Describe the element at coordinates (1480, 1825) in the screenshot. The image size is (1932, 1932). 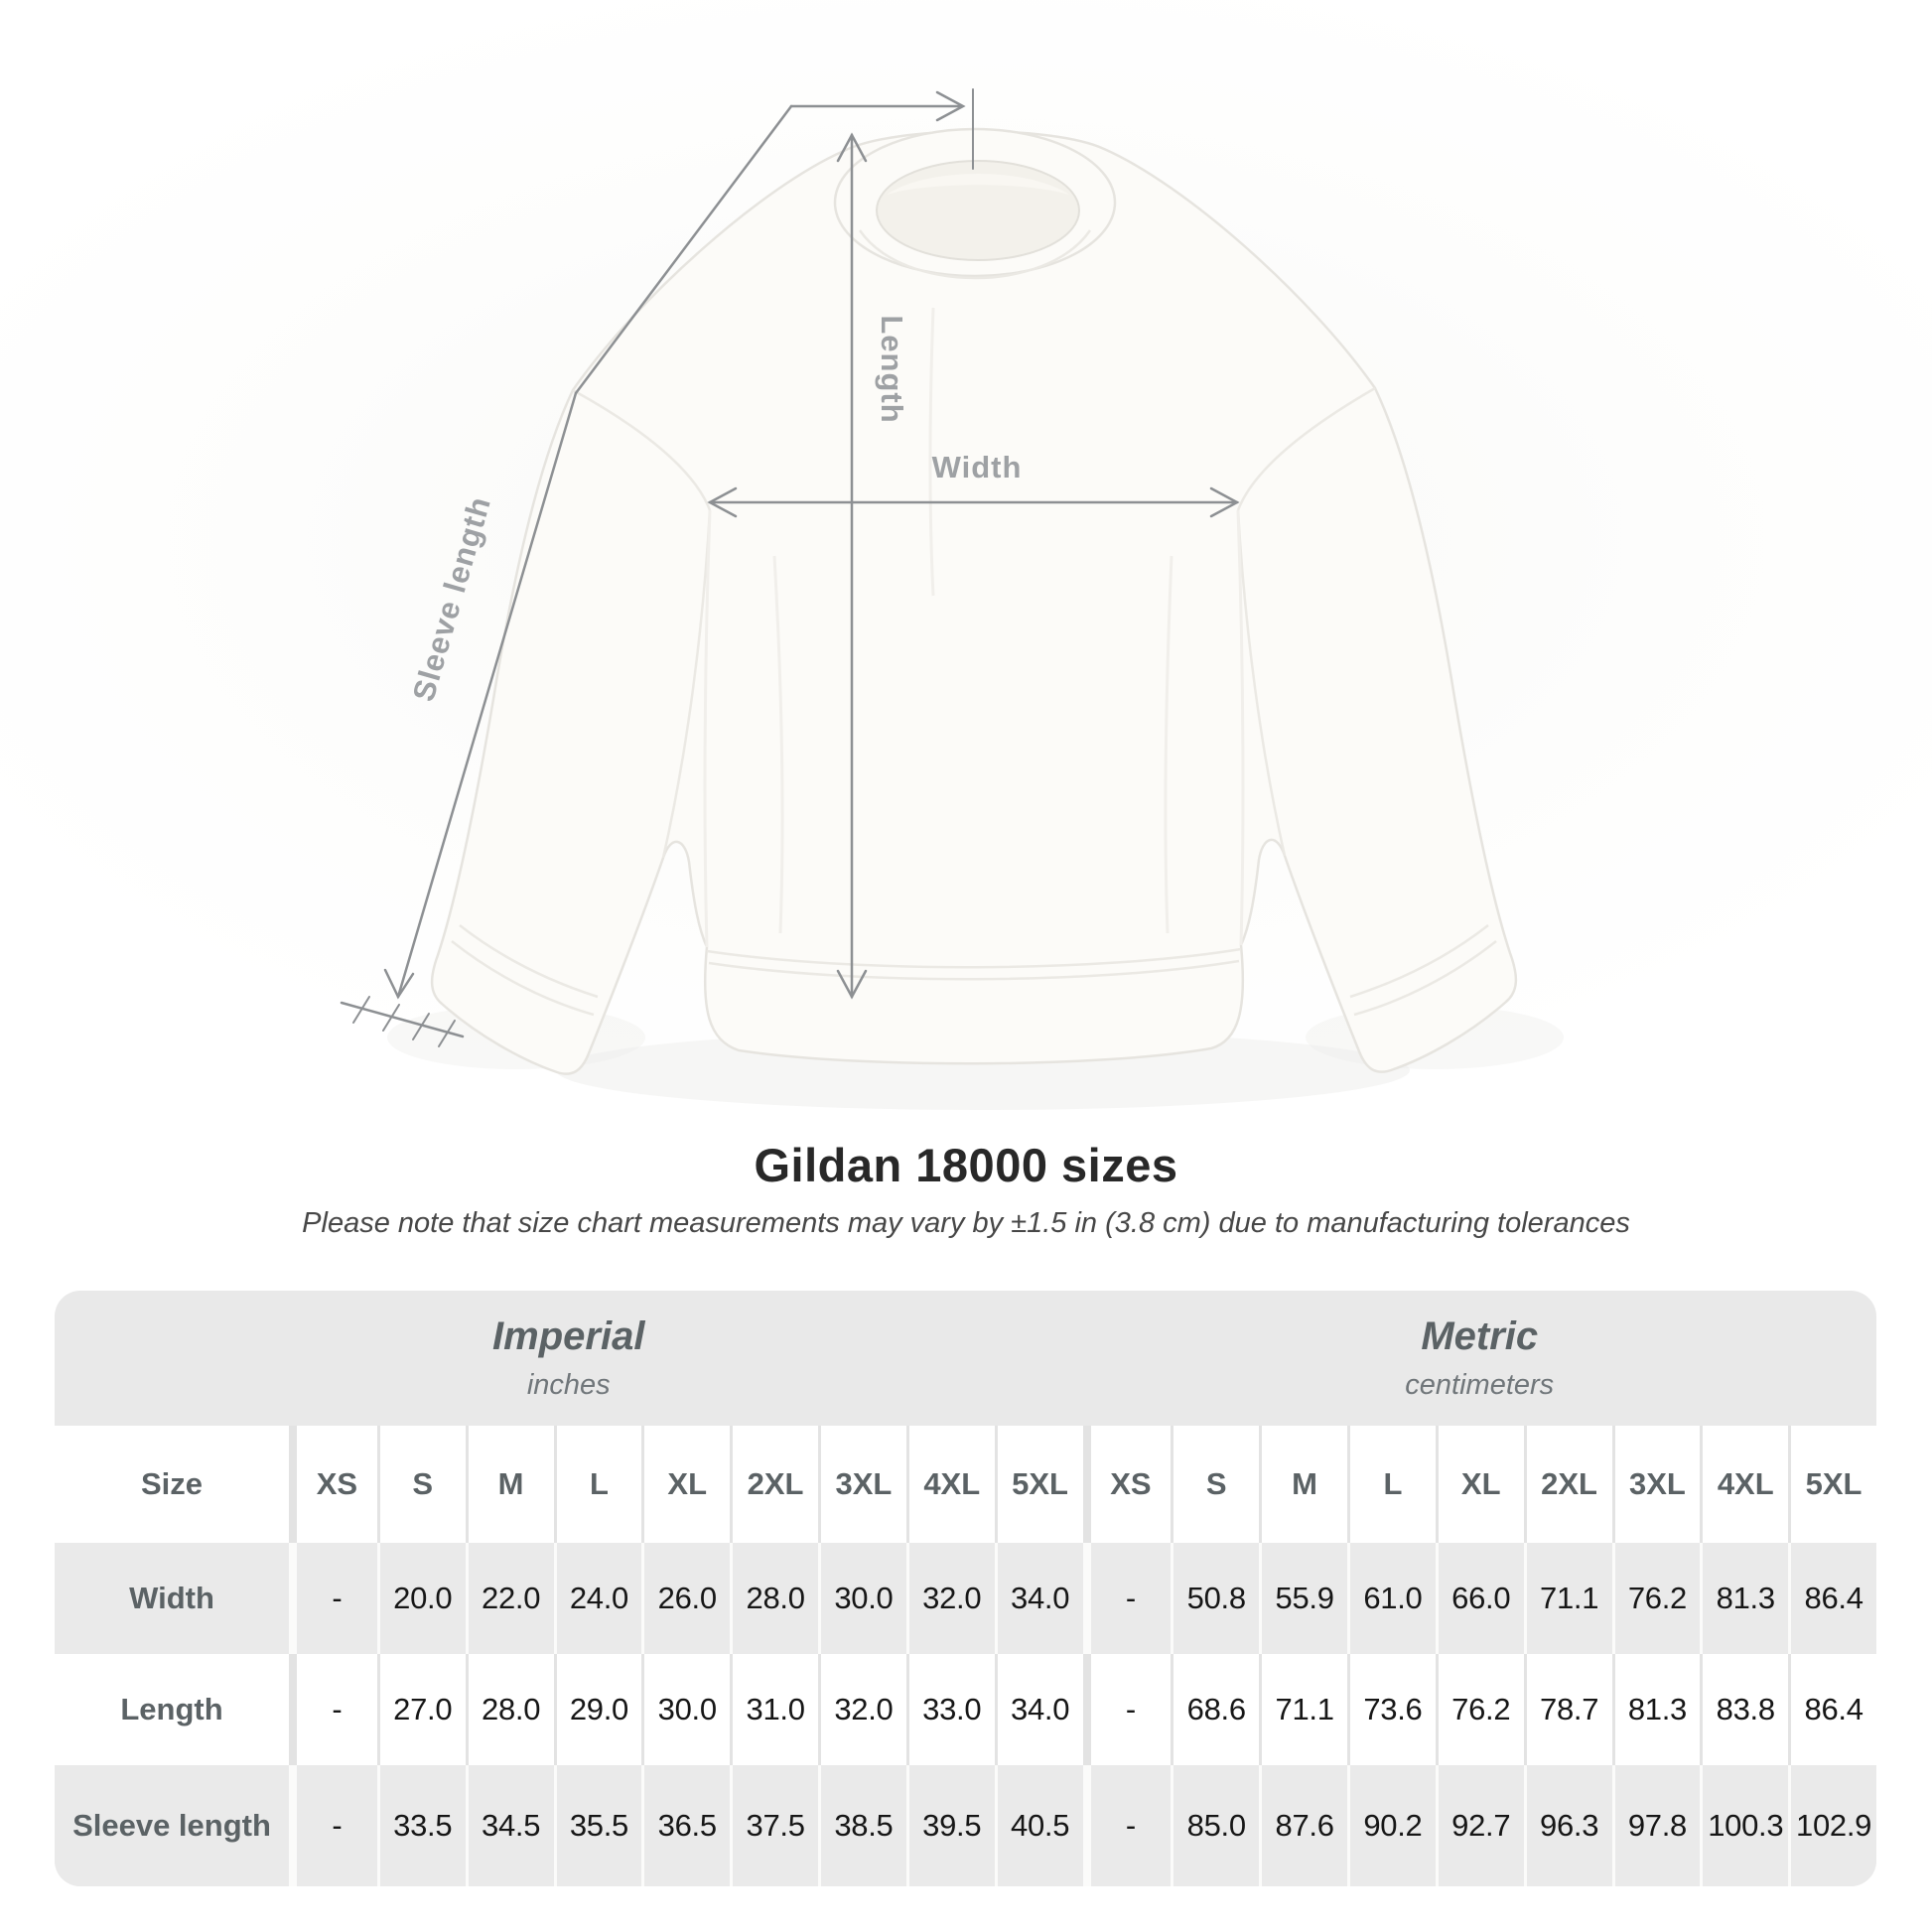
I see `value-cell: 92.7` at that location.